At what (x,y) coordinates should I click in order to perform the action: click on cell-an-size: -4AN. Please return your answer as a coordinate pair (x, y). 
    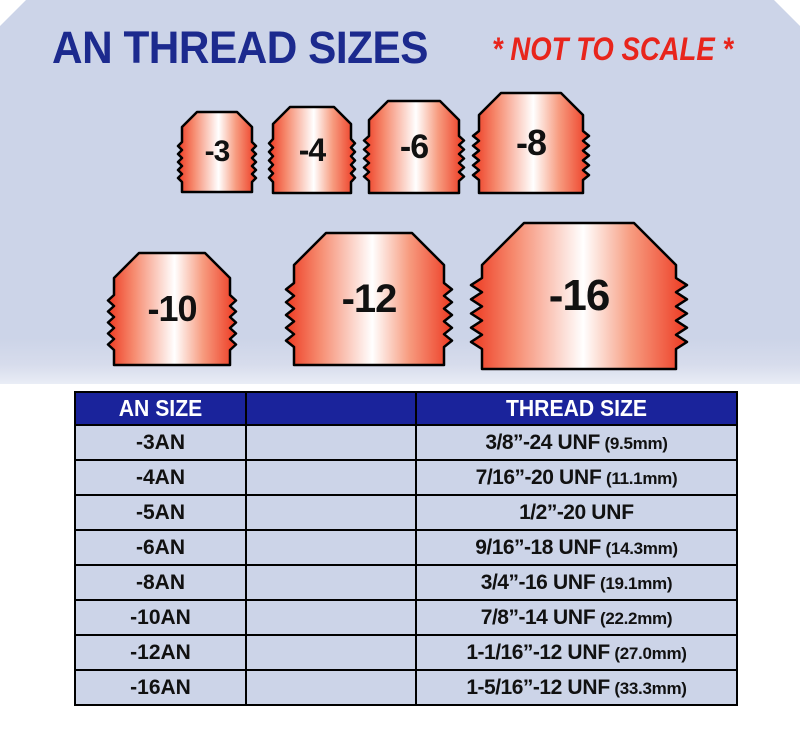
    Looking at the image, I should click on (160, 477).